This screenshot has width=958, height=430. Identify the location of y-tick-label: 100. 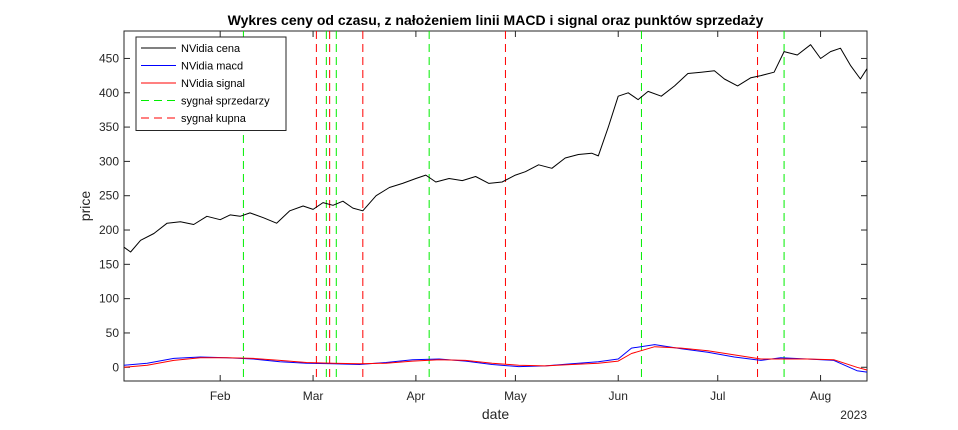
(109, 299).